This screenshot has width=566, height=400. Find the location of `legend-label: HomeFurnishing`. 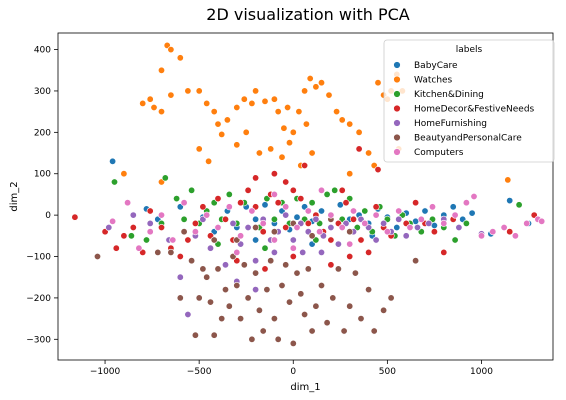

legend-label: HomeFurnishing is located at coordinates (450, 124).